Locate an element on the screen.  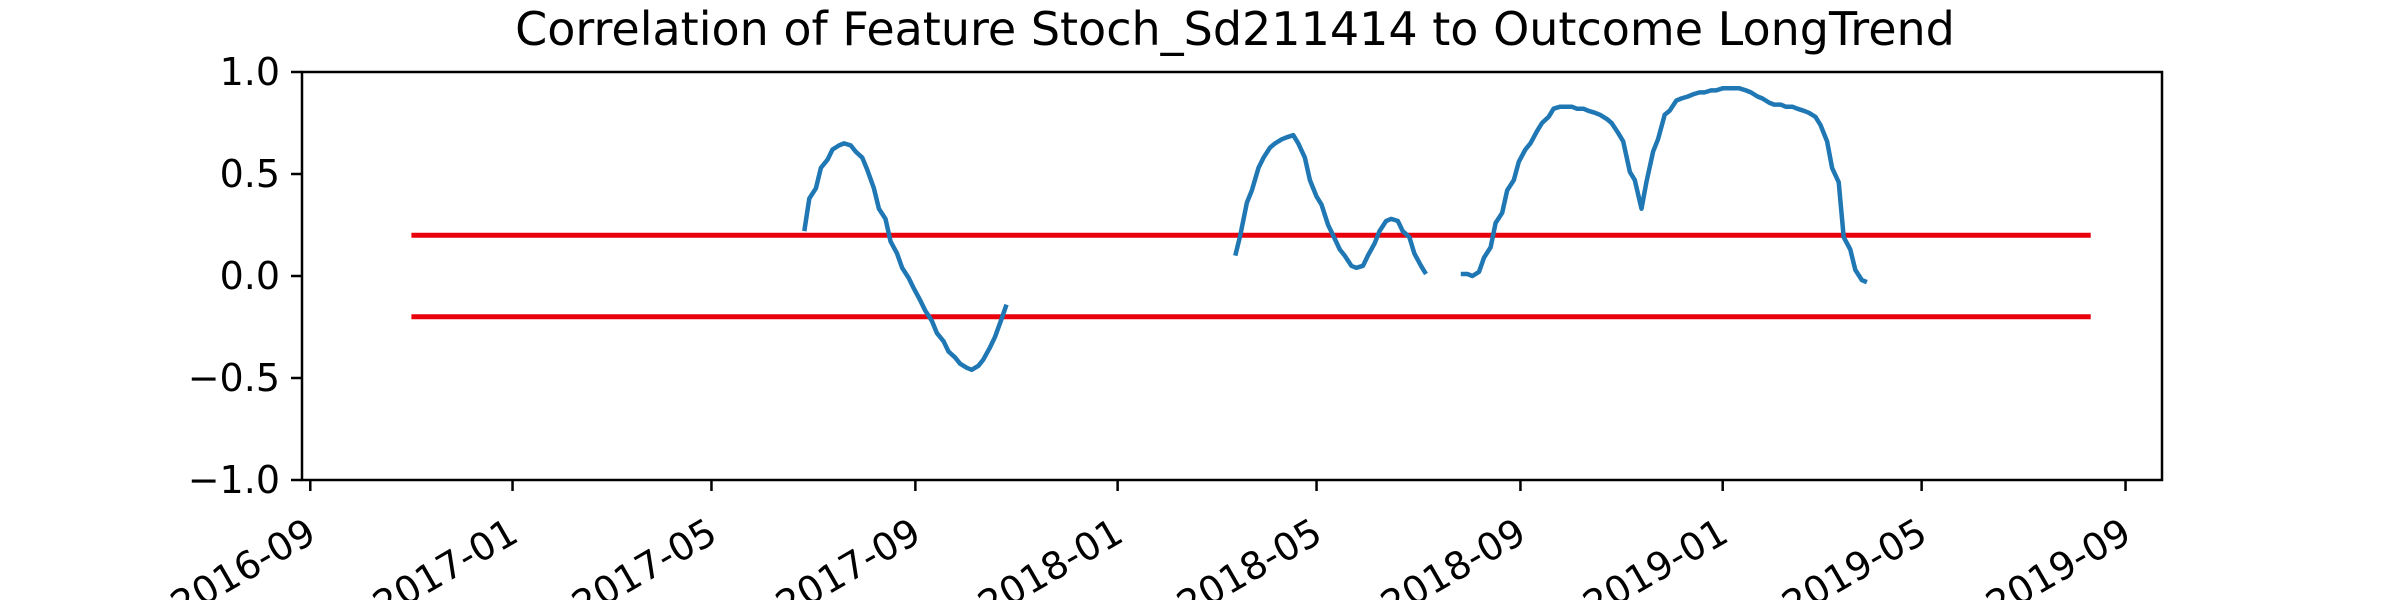
x-tick-label: 2018-05 is located at coordinates (1250, 555).